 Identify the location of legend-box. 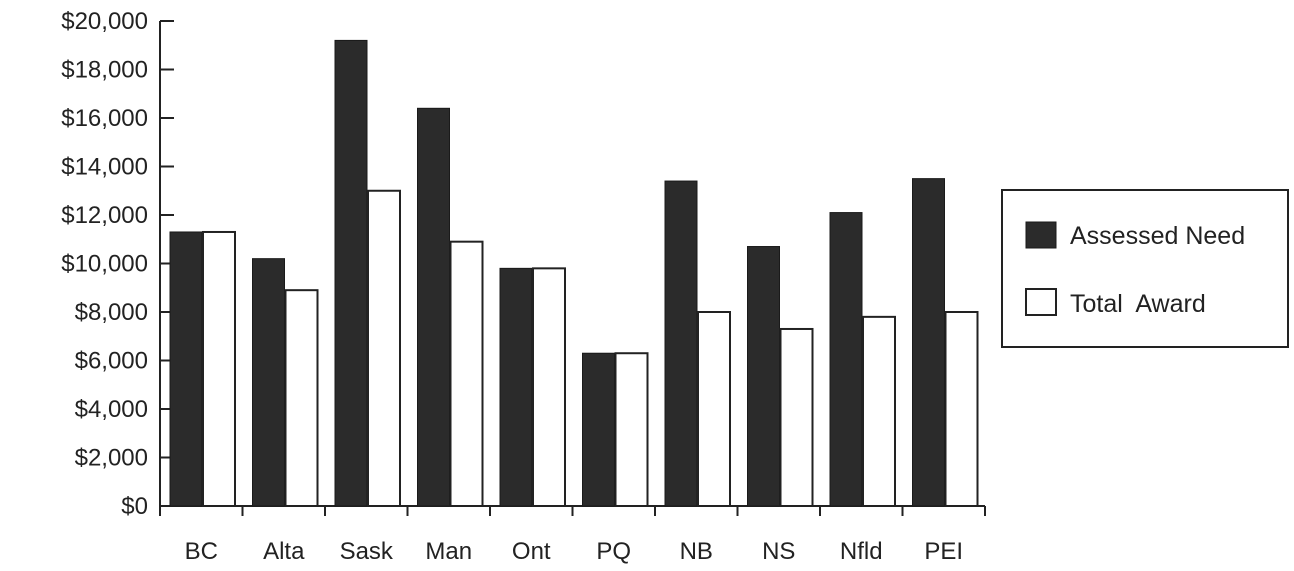
(1145, 268).